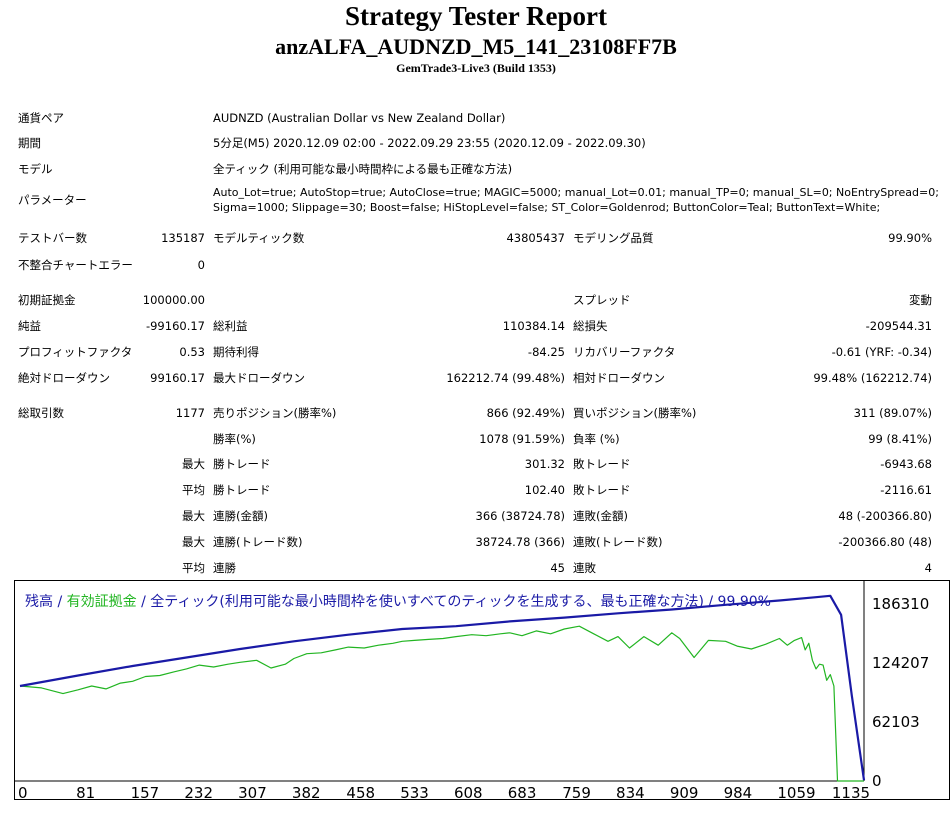 Image resolution: width=952 pixels, height=813 pixels. I want to click on mismatch-label: 不整合チャートエラー, so click(75, 265).